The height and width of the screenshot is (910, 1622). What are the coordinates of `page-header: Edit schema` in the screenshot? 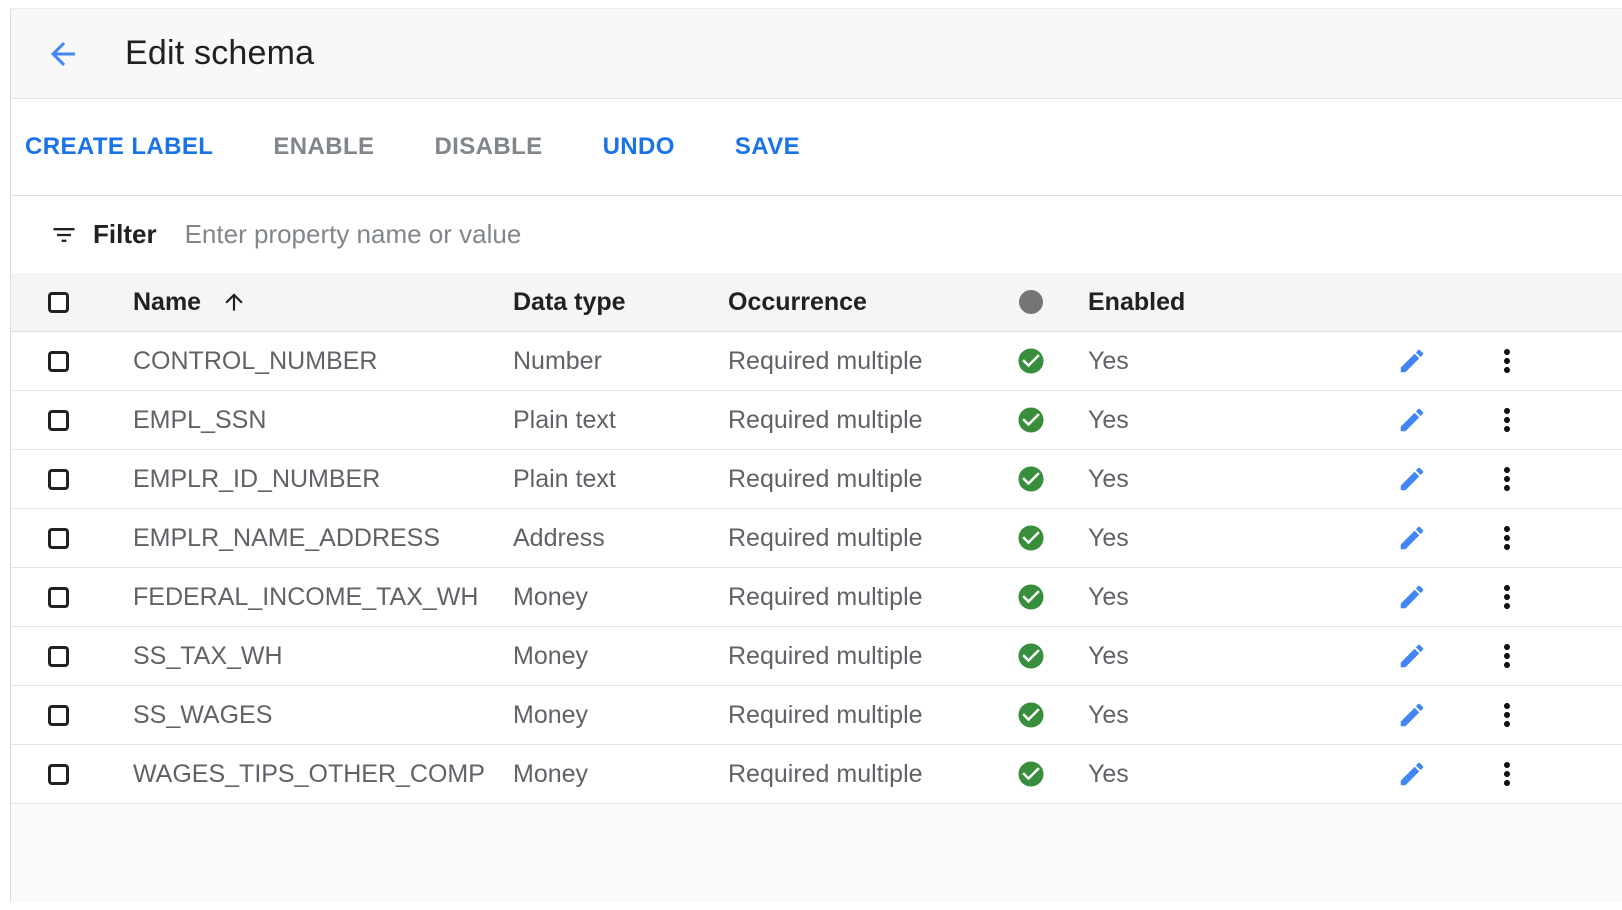 It's located at (816, 54).